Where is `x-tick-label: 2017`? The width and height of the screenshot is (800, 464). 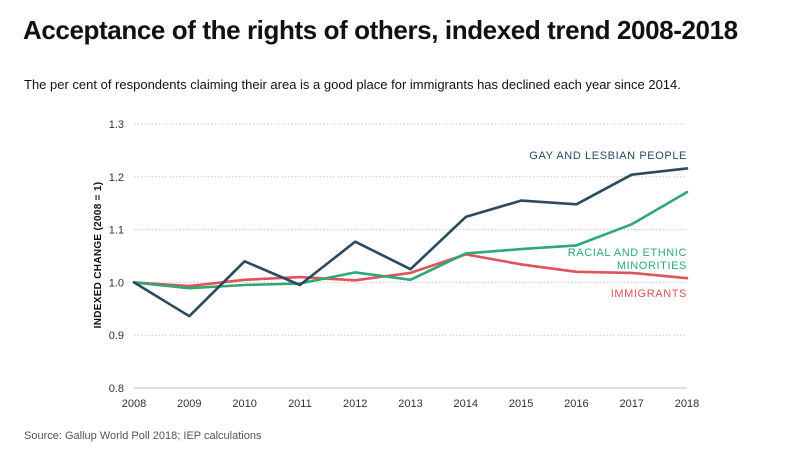
x-tick-label: 2017 is located at coordinates (631, 404).